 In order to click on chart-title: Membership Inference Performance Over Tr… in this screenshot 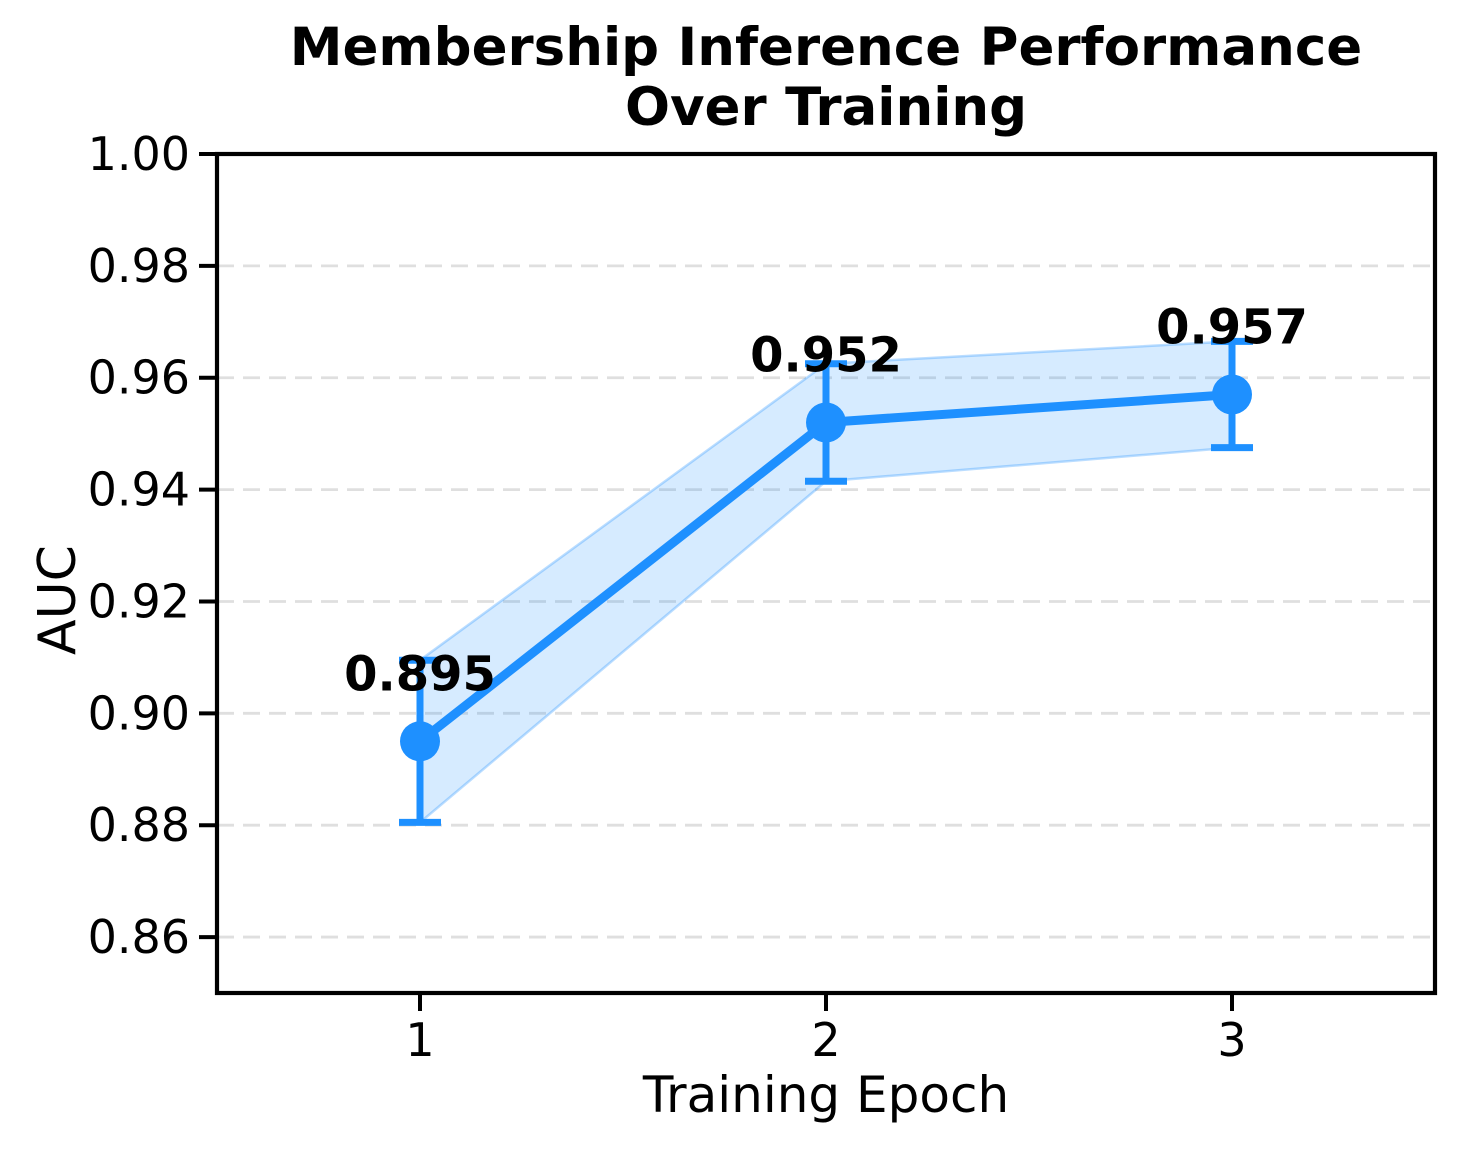, I will do `click(826, 78)`.